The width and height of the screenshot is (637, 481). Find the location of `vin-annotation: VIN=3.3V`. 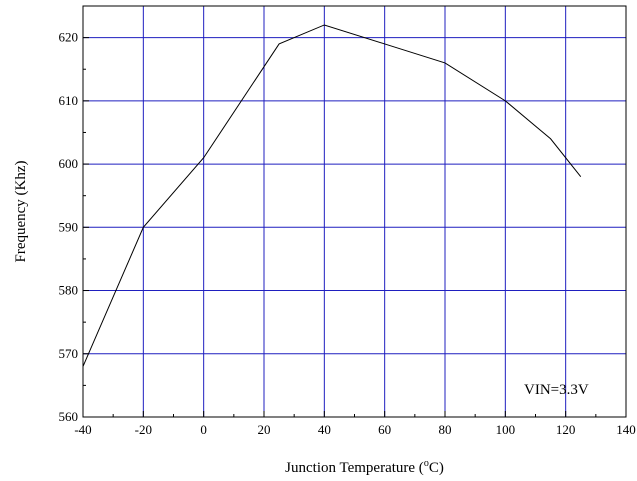

vin-annotation: VIN=3.3V is located at coordinates (556, 390).